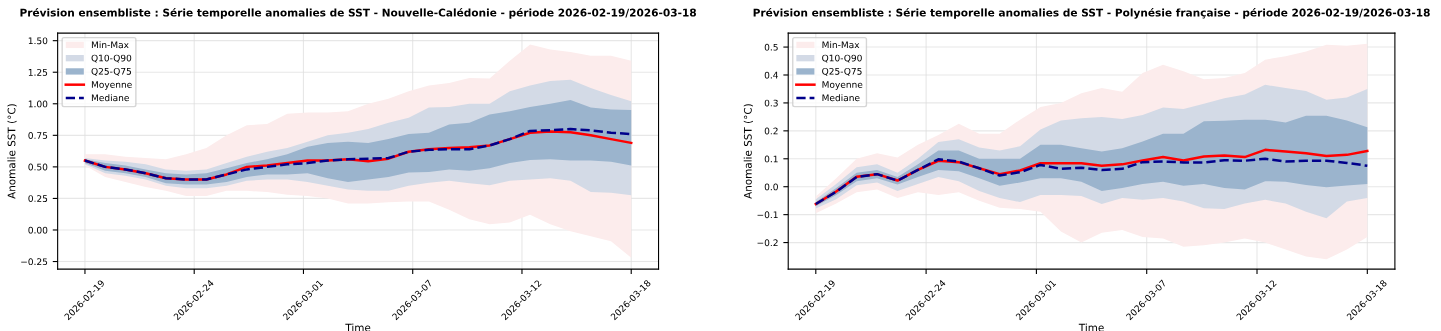 The image size is (1441, 331). I want to click on y-tick-label: 1.50, so click(38, 41).